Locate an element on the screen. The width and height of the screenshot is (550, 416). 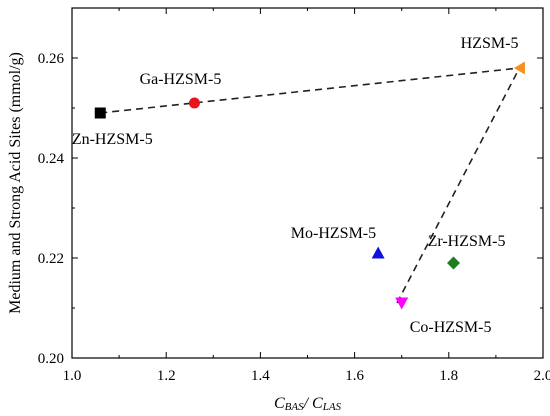
x-axis-label: CBAS/ CLAS is located at coordinates (308, 404).